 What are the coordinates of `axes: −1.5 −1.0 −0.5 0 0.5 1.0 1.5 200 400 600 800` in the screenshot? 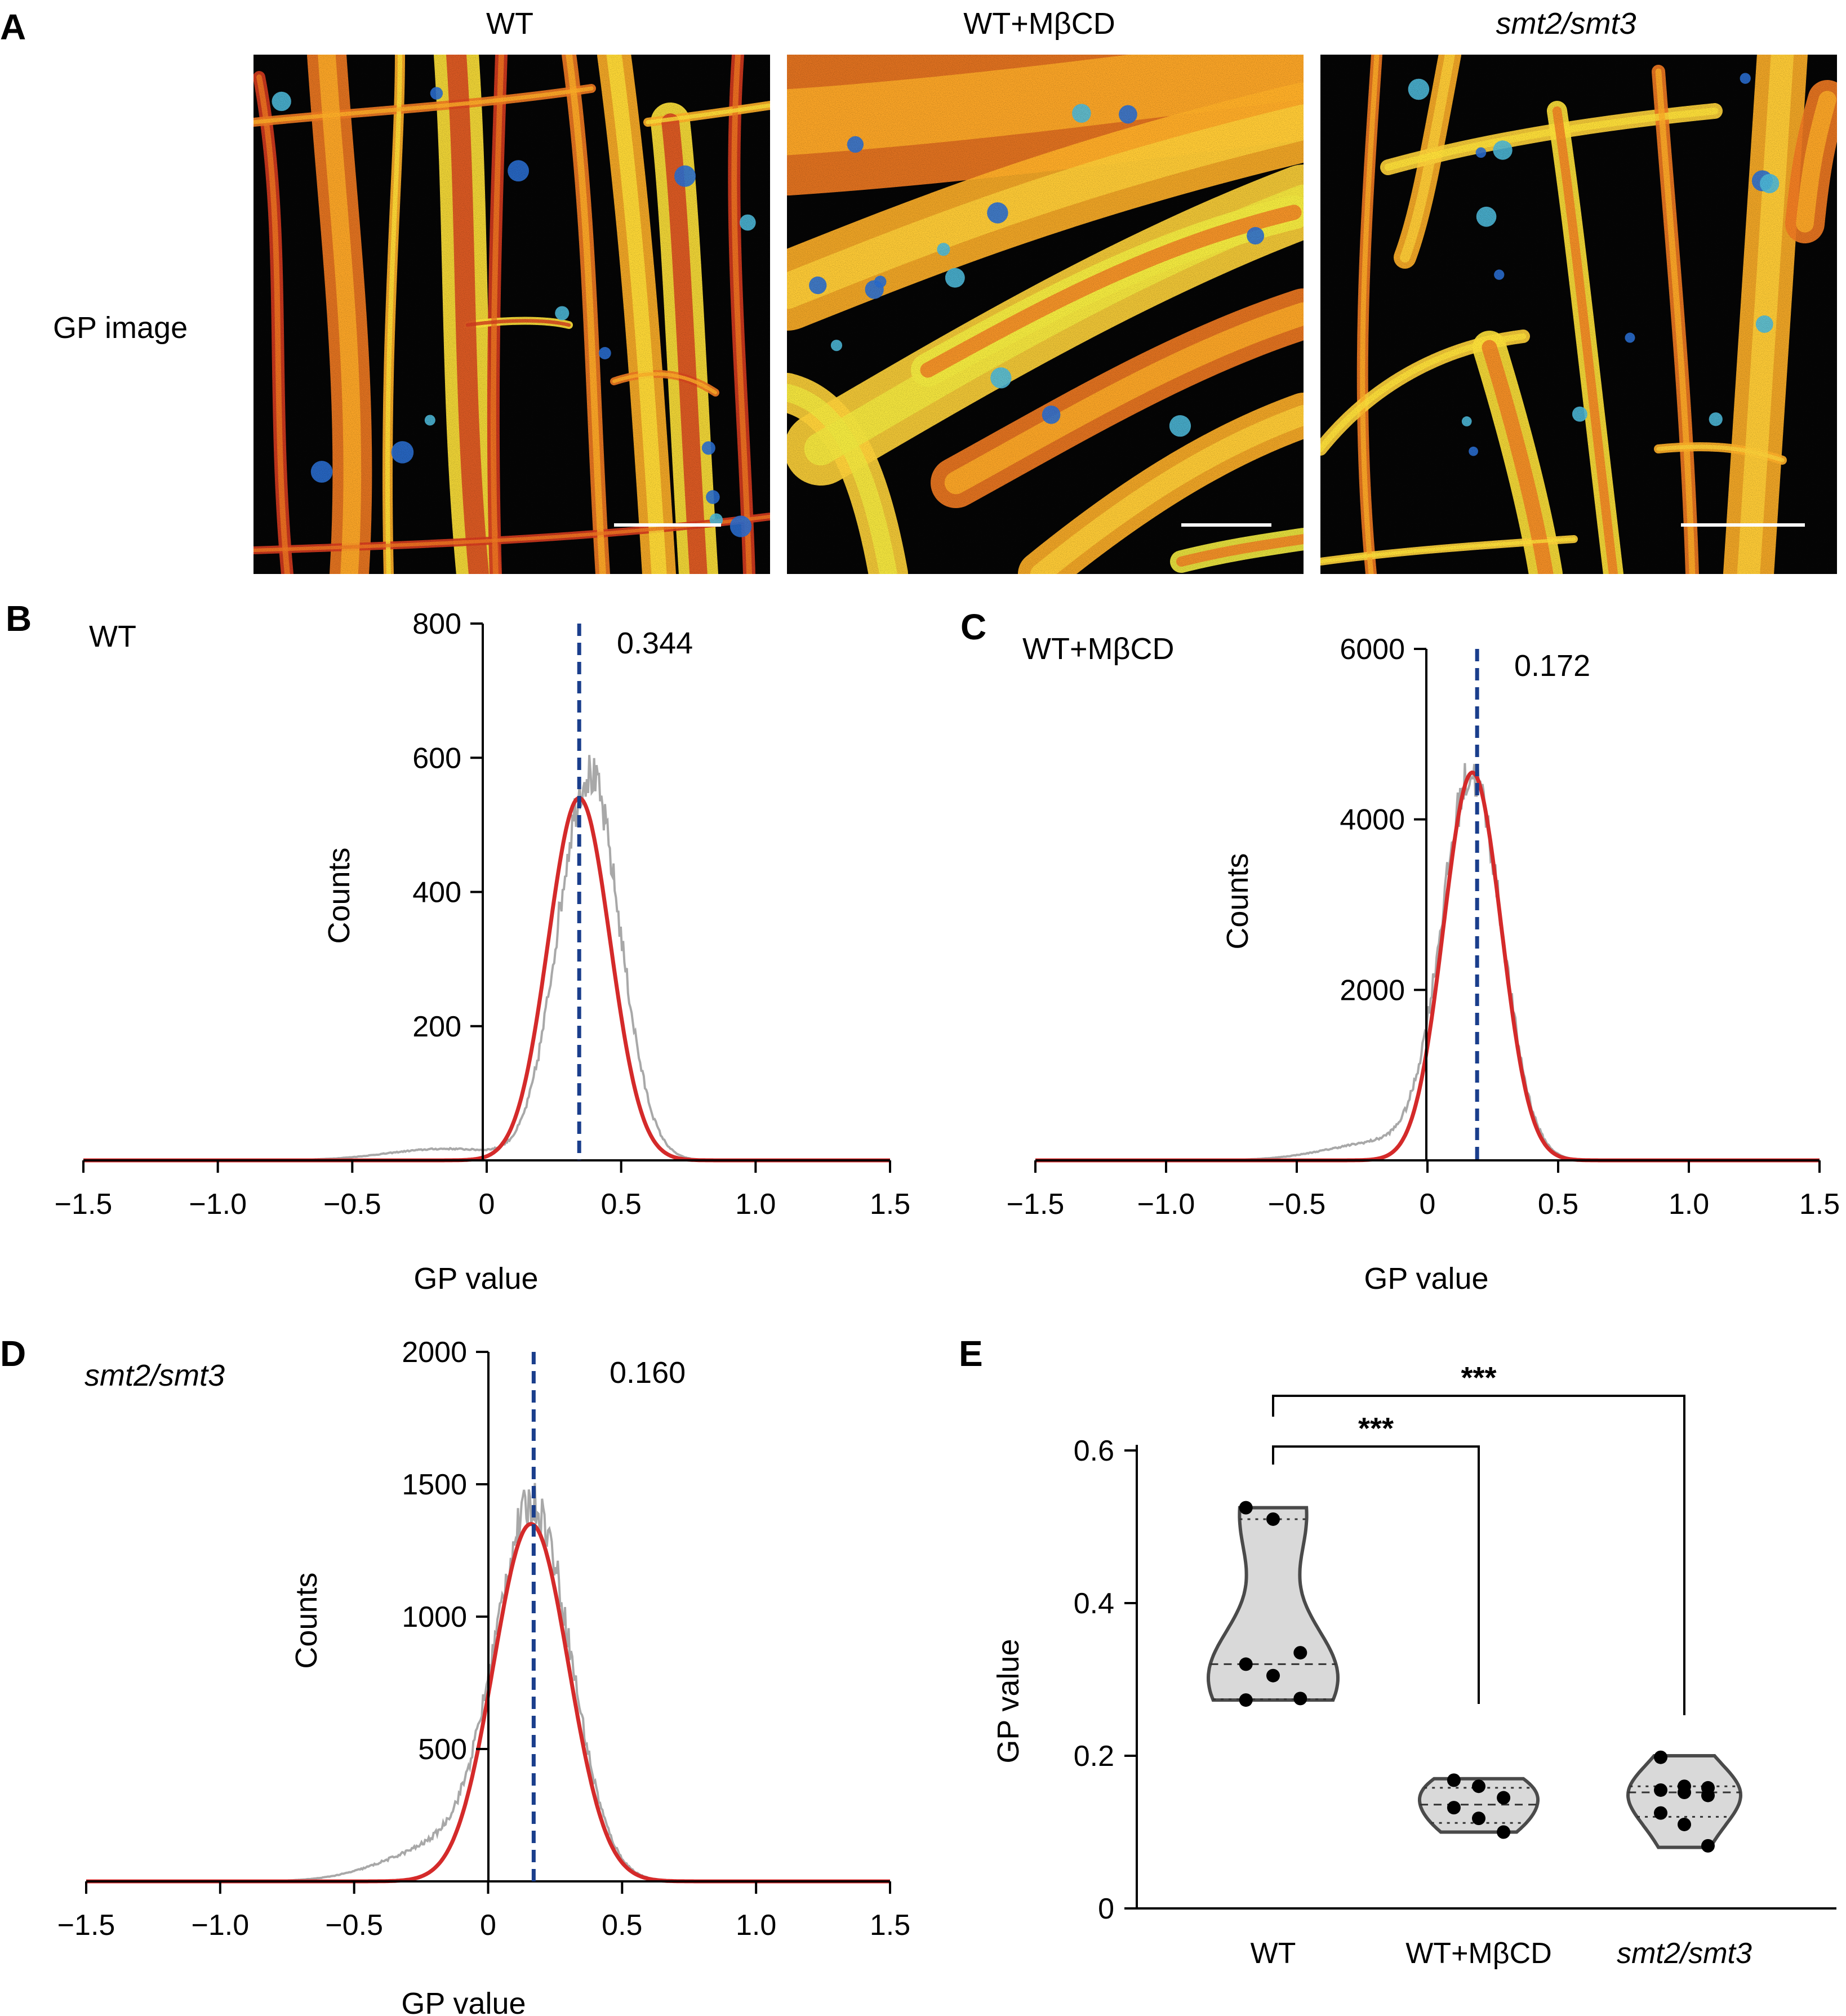 It's located at (482, 915).